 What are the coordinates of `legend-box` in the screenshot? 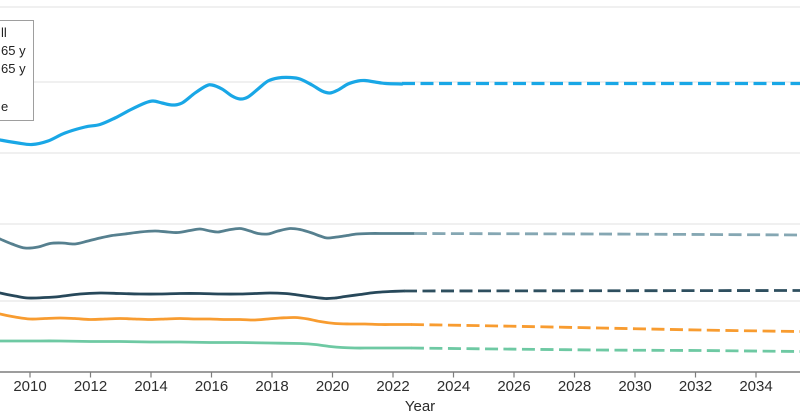 It's located at (17, 70).